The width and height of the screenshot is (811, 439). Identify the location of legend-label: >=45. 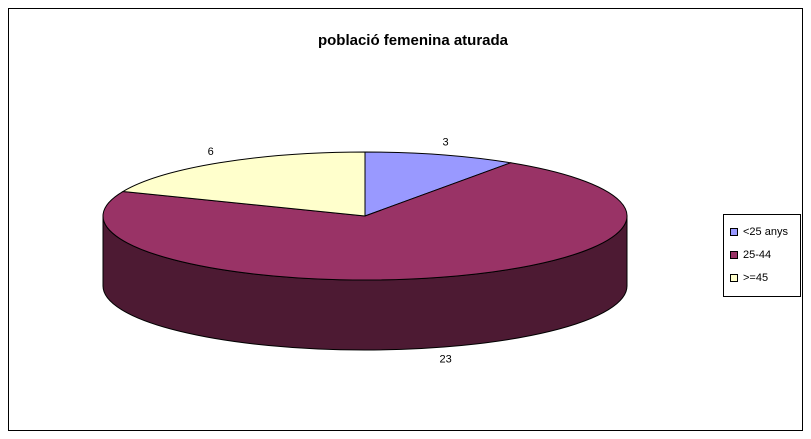
(755, 278).